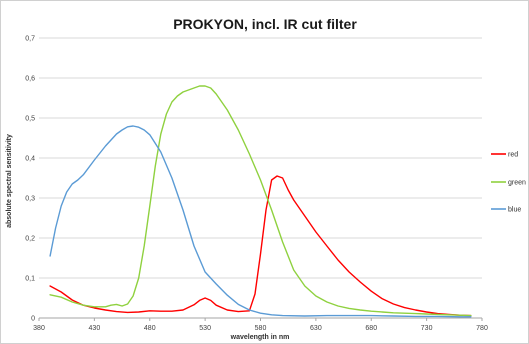 The image size is (529, 344). Describe the element at coordinates (30, 239) in the screenshot. I see `y-tick-label: 0,2` at that location.